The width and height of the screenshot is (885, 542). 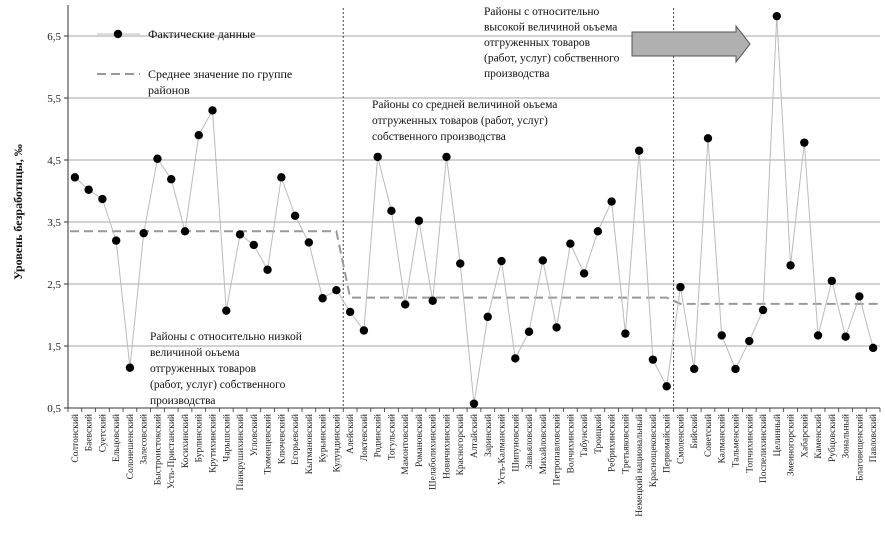 I want to click on x-tick-label: Солонешенский, so click(x=130, y=446).